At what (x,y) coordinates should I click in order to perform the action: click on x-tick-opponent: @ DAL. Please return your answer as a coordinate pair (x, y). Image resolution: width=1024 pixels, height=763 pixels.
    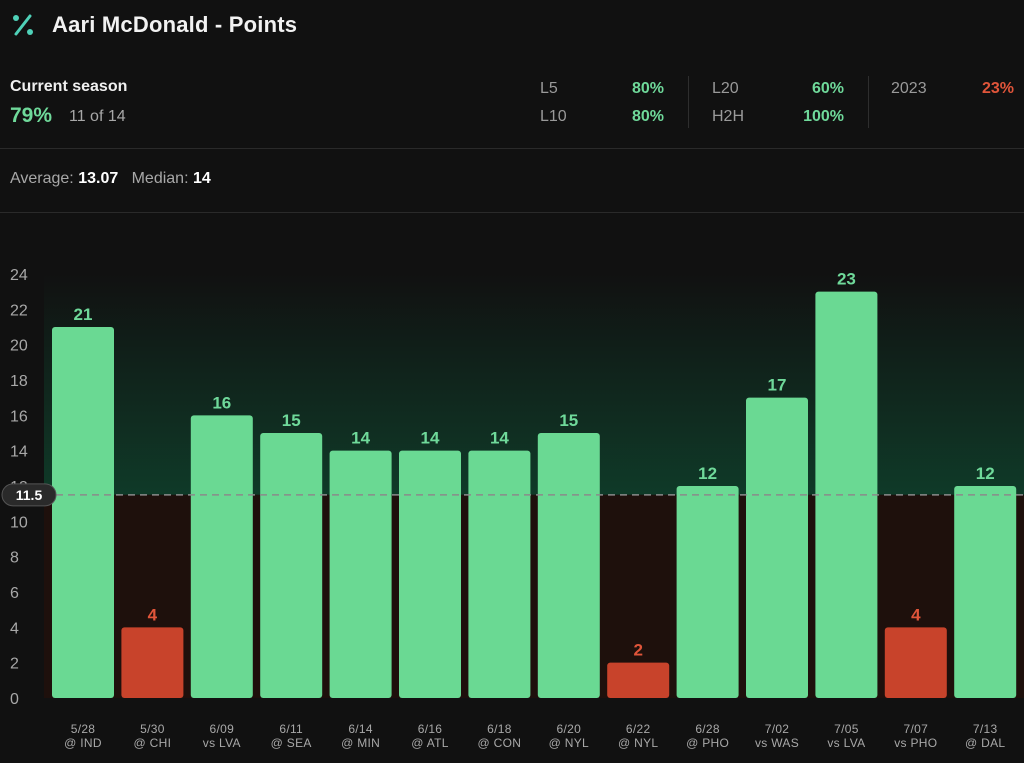
    Looking at the image, I should click on (985, 743).